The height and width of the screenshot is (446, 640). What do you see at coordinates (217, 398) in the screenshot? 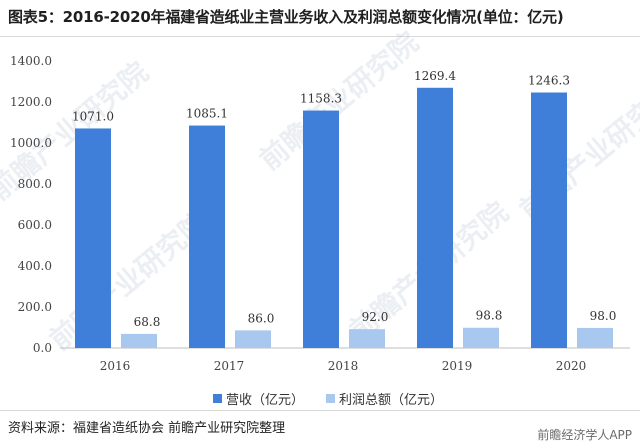
I see `legend-swatch-revenue` at bounding box center [217, 398].